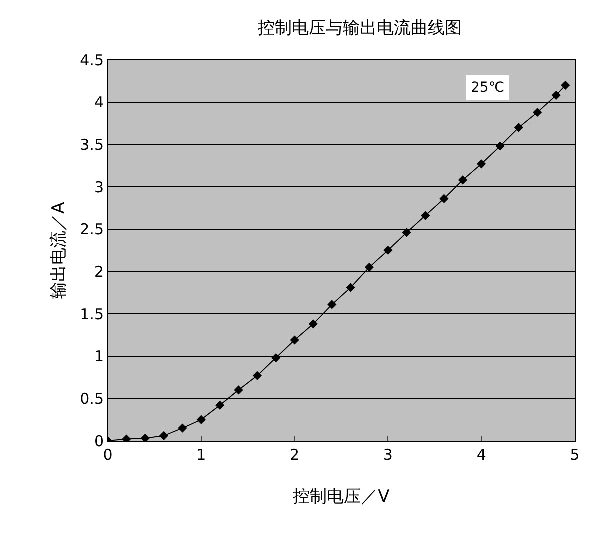  Describe the element at coordinates (99, 271) in the screenshot. I see `y-tick-label: 2` at that location.